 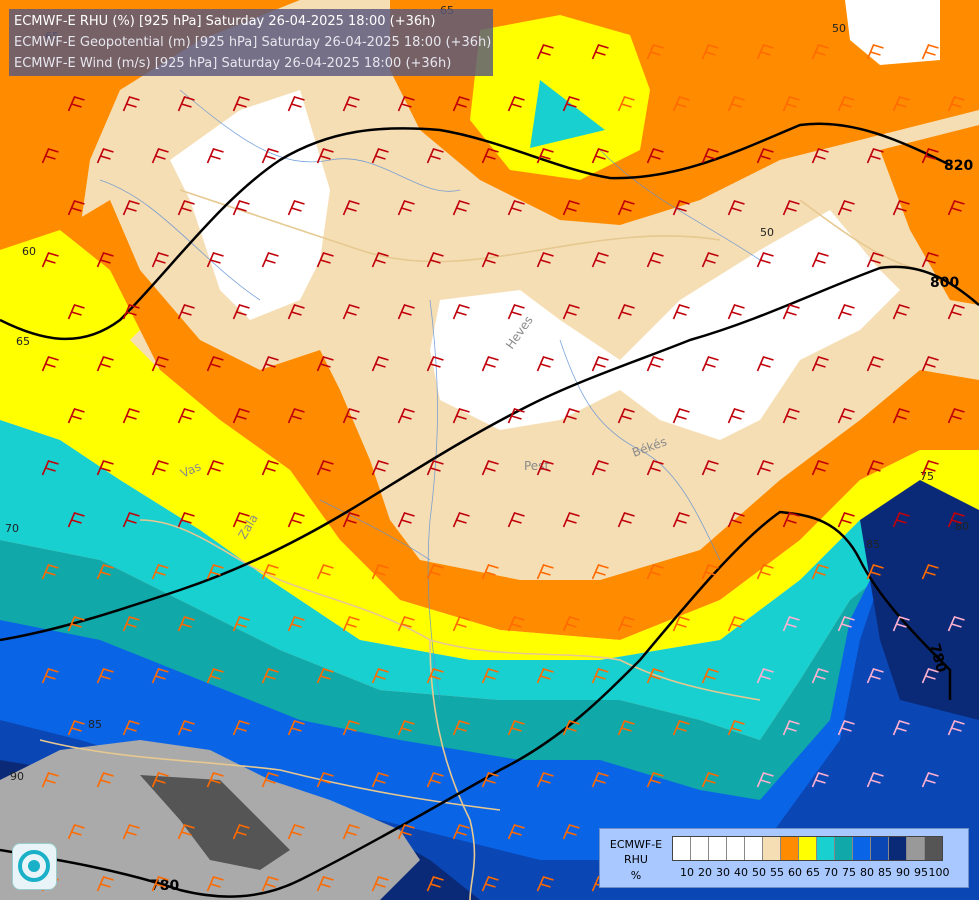 What do you see at coordinates (921, 872) in the screenshot?
I see `legend-tick: 95` at bounding box center [921, 872].